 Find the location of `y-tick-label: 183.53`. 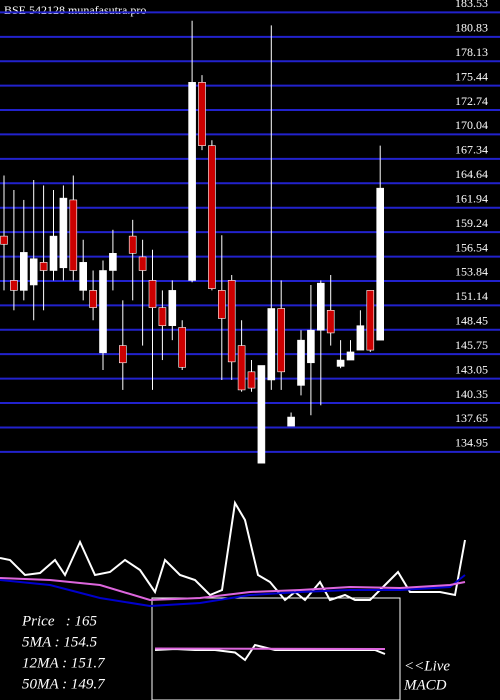

y-tick-label: 183.53 is located at coordinates (471, 5).